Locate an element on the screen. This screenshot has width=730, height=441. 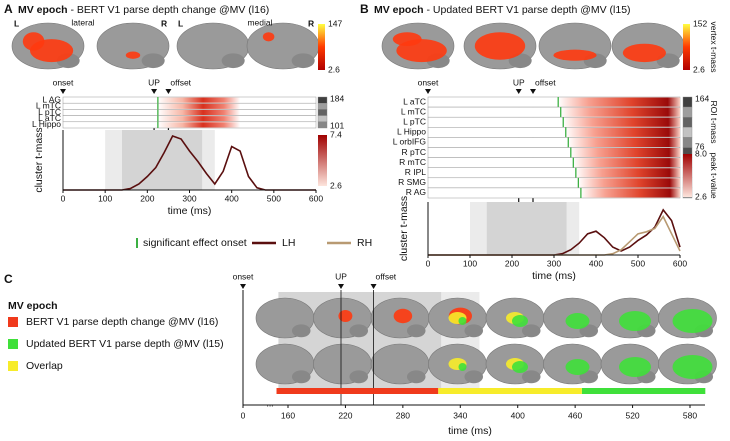
panel-letter: A is located at coordinates (8, 9).